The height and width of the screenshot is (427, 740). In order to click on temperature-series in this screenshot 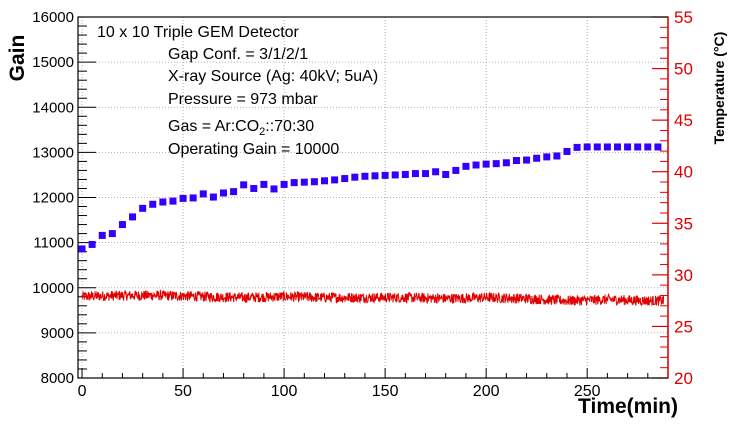, I will do `click(373, 298)`.